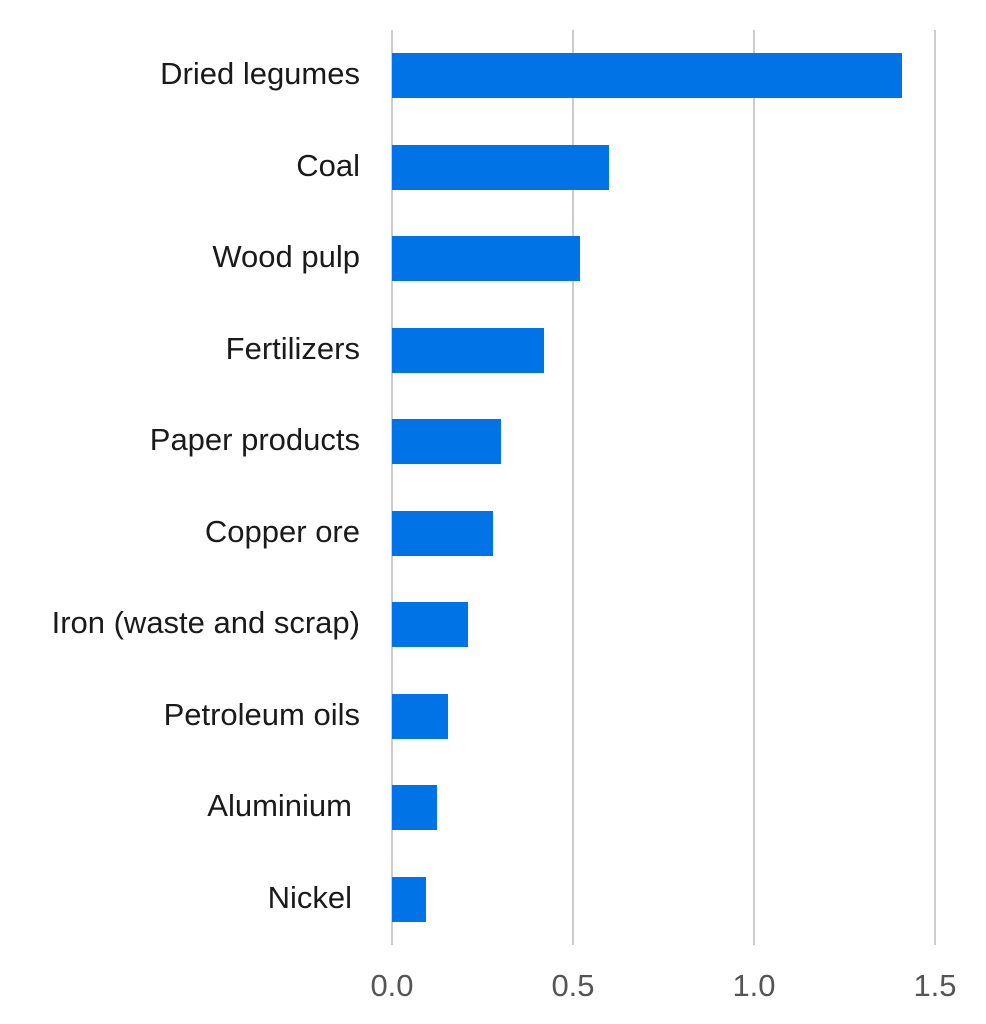 The width and height of the screenshot is (986, 1024). I want to click on x-tick-label: 0.5, so click(573, 985).